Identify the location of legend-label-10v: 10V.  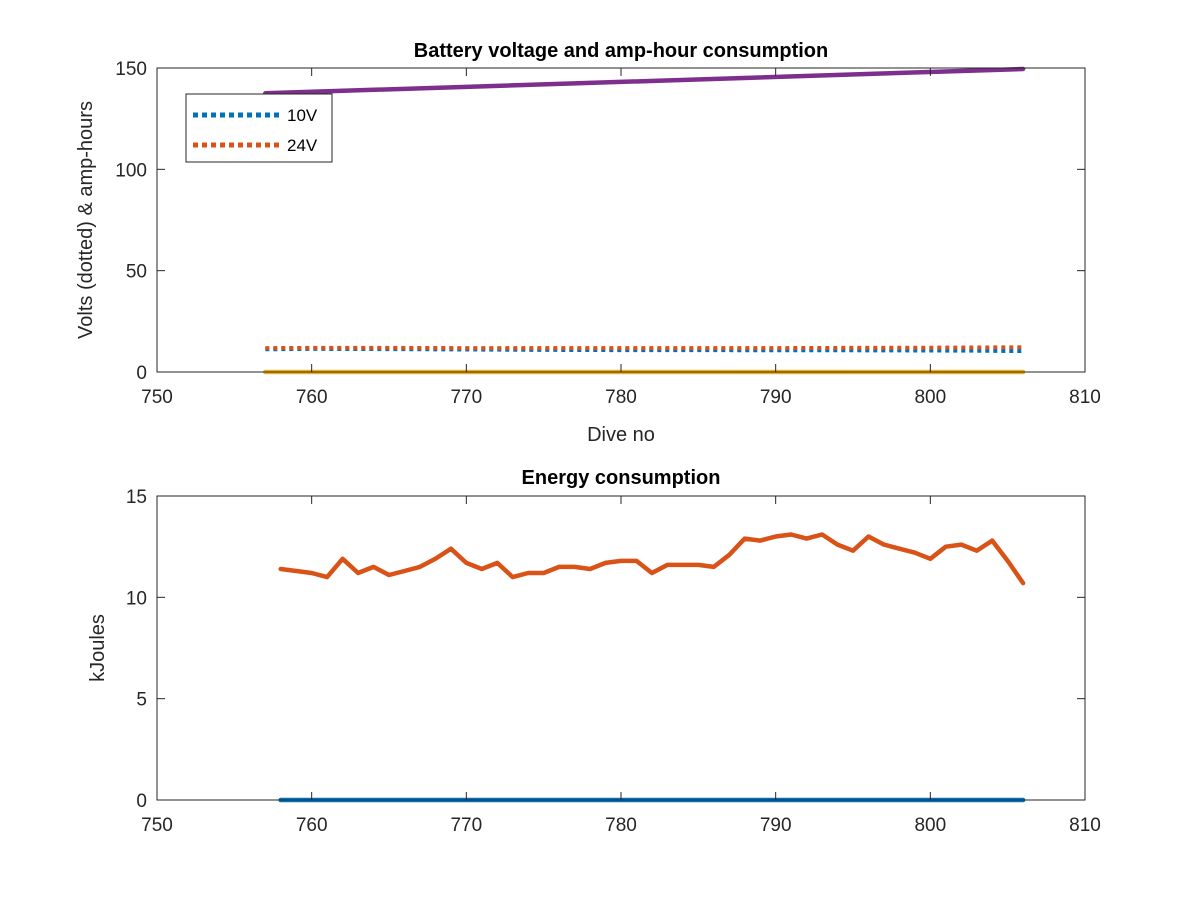
(302, 115).